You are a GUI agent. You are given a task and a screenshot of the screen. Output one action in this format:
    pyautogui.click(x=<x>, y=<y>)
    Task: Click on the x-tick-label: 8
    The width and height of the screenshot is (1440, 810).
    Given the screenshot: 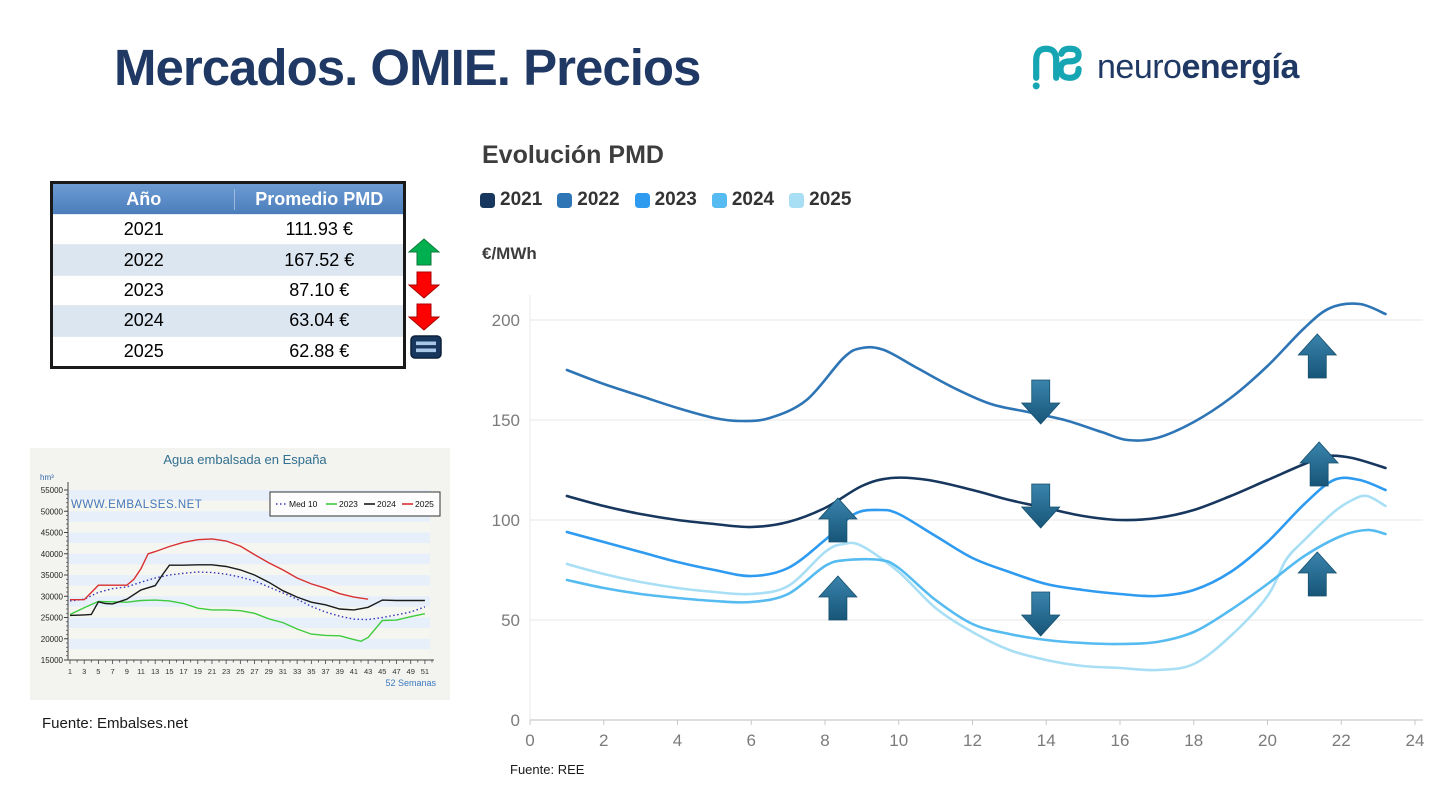 What is the action you would take?
    pyautogui.click(x=824, y=740)
    